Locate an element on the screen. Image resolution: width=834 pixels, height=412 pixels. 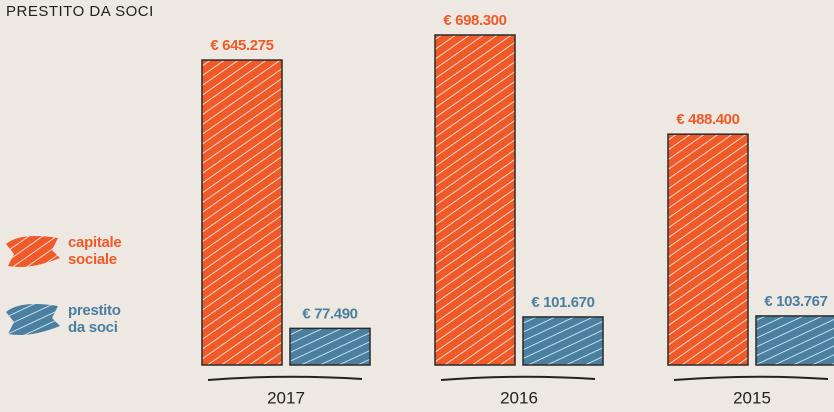
x-tick-label: 2015 is located at coordinates (752, 397).